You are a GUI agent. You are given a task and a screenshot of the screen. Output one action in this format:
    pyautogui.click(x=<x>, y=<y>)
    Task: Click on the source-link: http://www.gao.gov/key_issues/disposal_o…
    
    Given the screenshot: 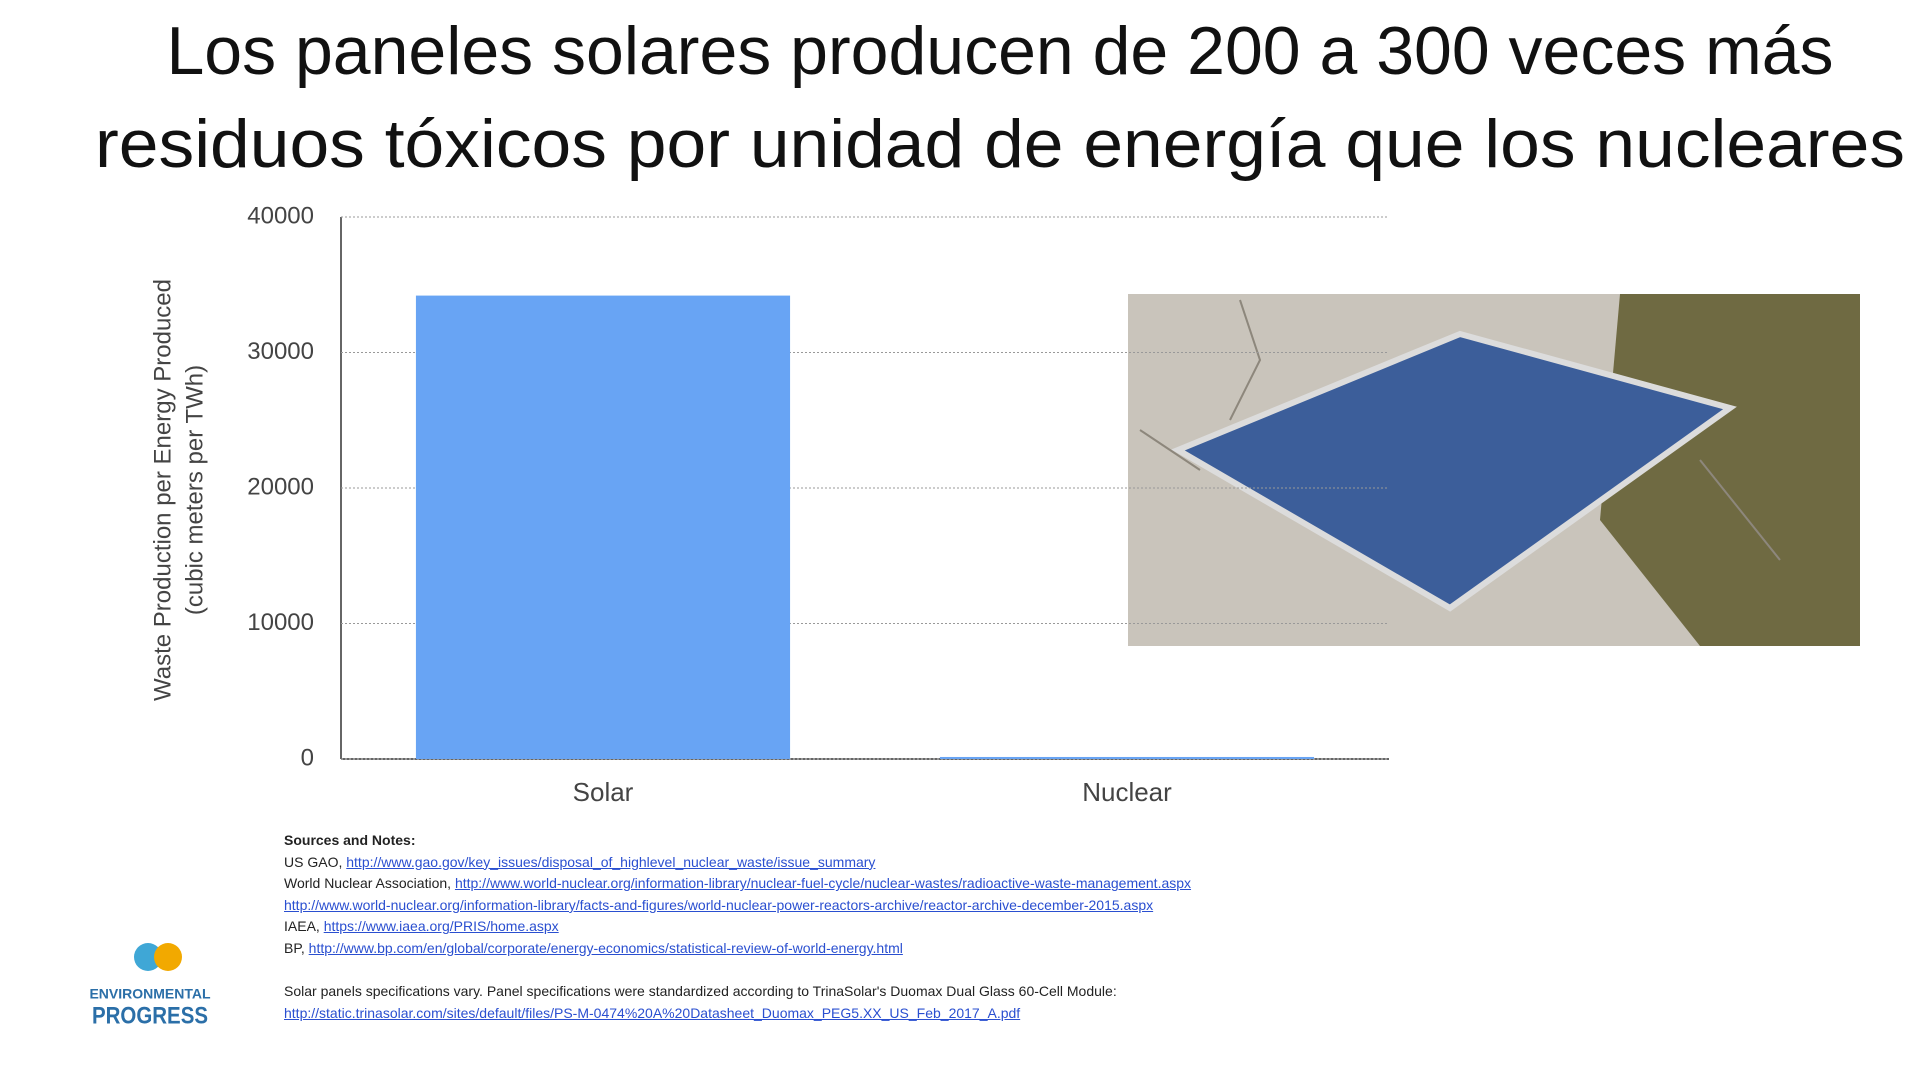 What is the action you would take?
    pyautogui.click(x=611, y=861)
    